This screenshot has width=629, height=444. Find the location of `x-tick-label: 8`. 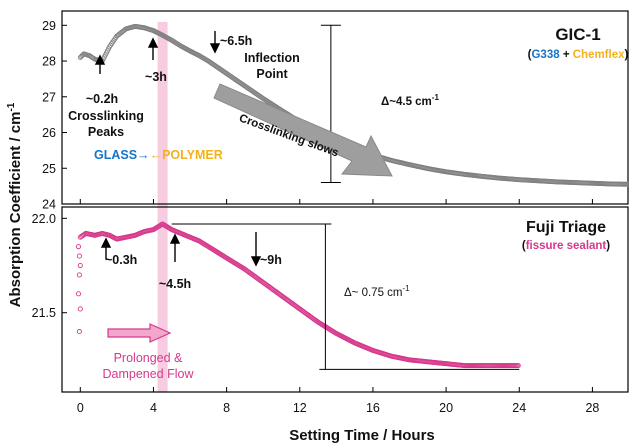

x-tick-label: 8 is located at coordinates (226, 408).